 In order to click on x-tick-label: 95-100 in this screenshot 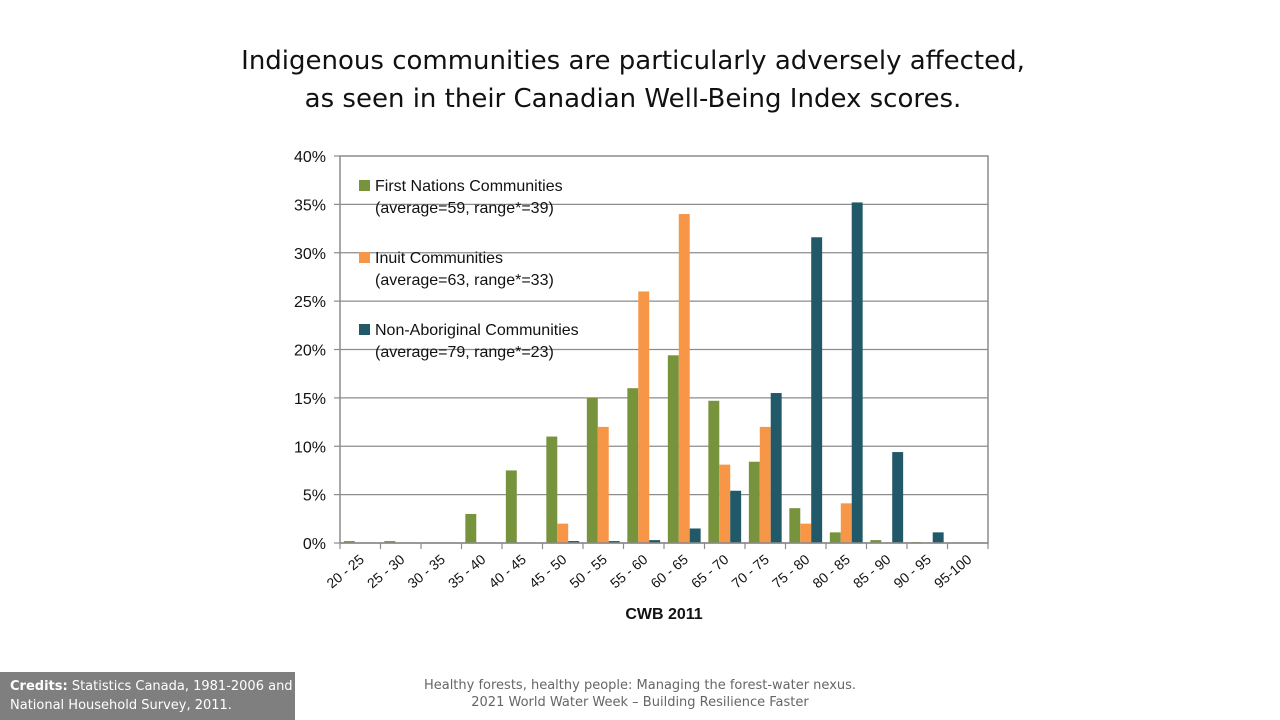, I will do `click(953, 571)`.